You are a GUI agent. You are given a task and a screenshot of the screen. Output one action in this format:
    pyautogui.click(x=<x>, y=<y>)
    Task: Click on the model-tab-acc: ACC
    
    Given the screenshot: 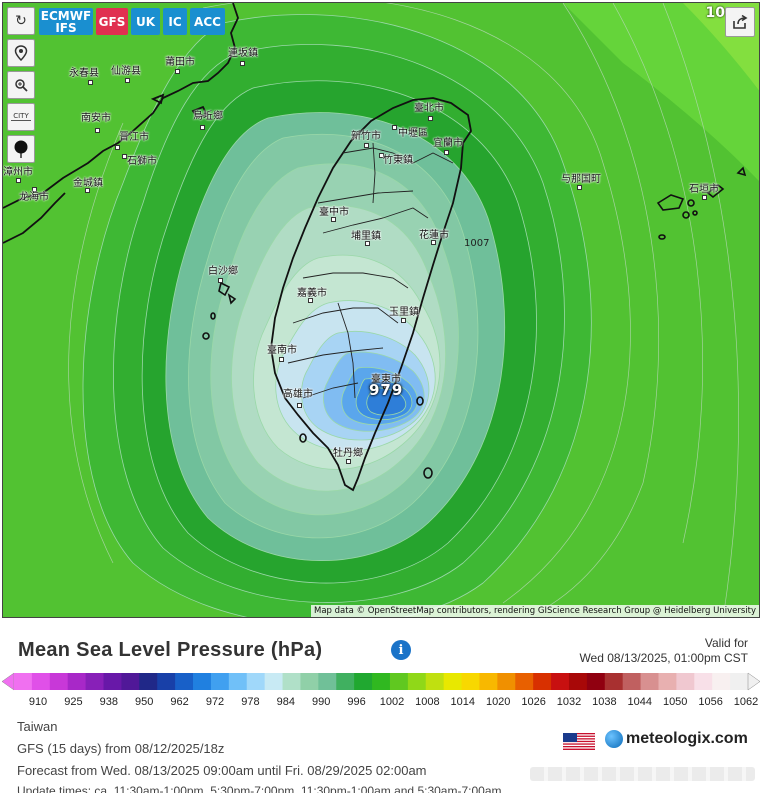 What is the action you would take?
    pyautogui.click(x=207, y=21)
    